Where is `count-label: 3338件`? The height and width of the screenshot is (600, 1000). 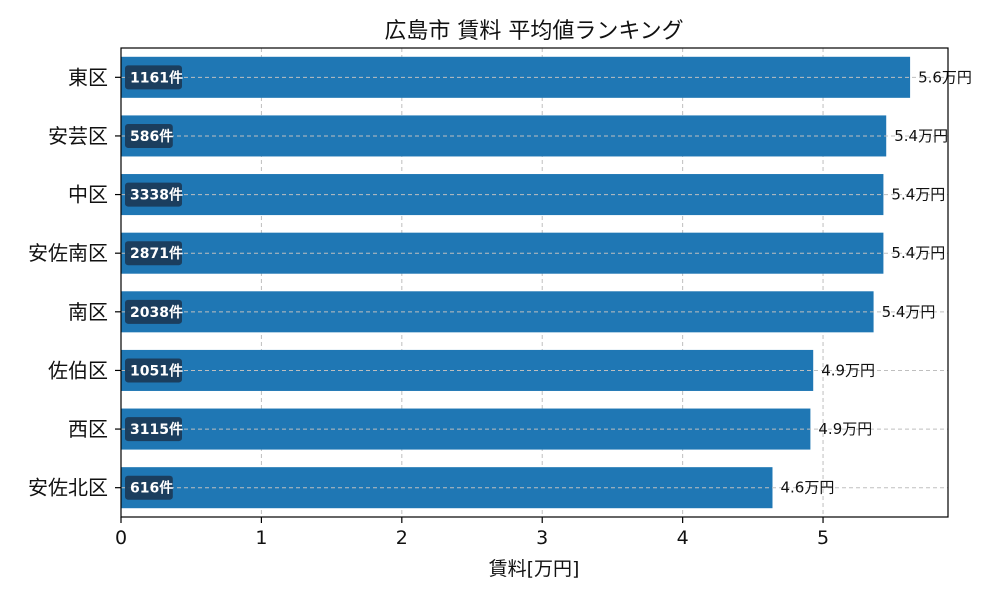 count-label: 3338件 is located at coordinates (156, 195).